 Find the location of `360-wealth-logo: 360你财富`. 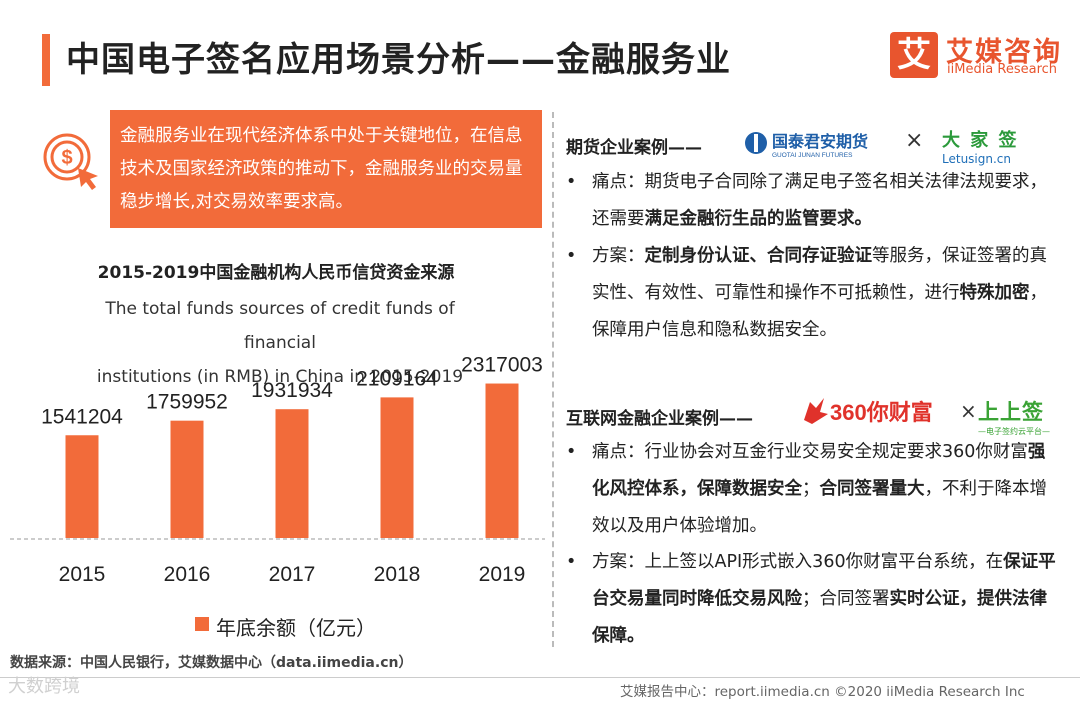

360-wealth-logo: 360你财富 is located at coordinates (868, 411).